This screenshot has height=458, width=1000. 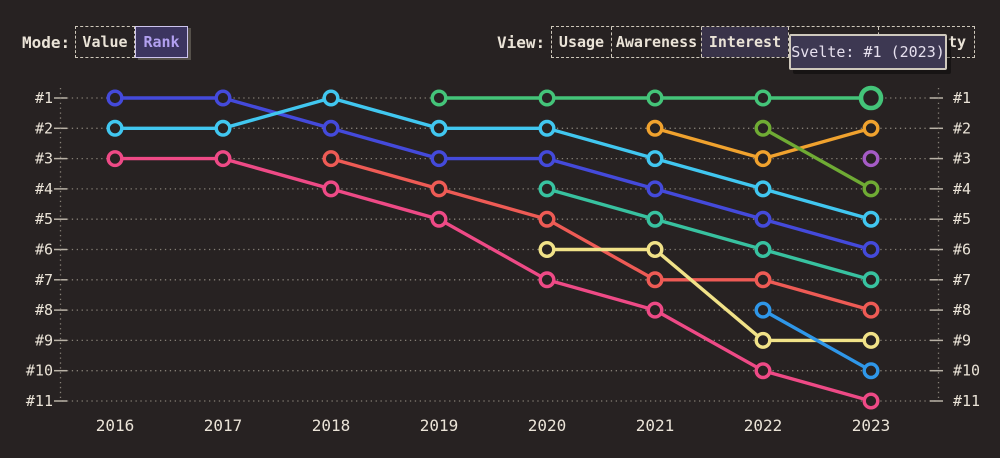 What do you see at coordinates (833, 42) in the screenshot?
I see `view-button-hidden` at bounding box center [833, 42].